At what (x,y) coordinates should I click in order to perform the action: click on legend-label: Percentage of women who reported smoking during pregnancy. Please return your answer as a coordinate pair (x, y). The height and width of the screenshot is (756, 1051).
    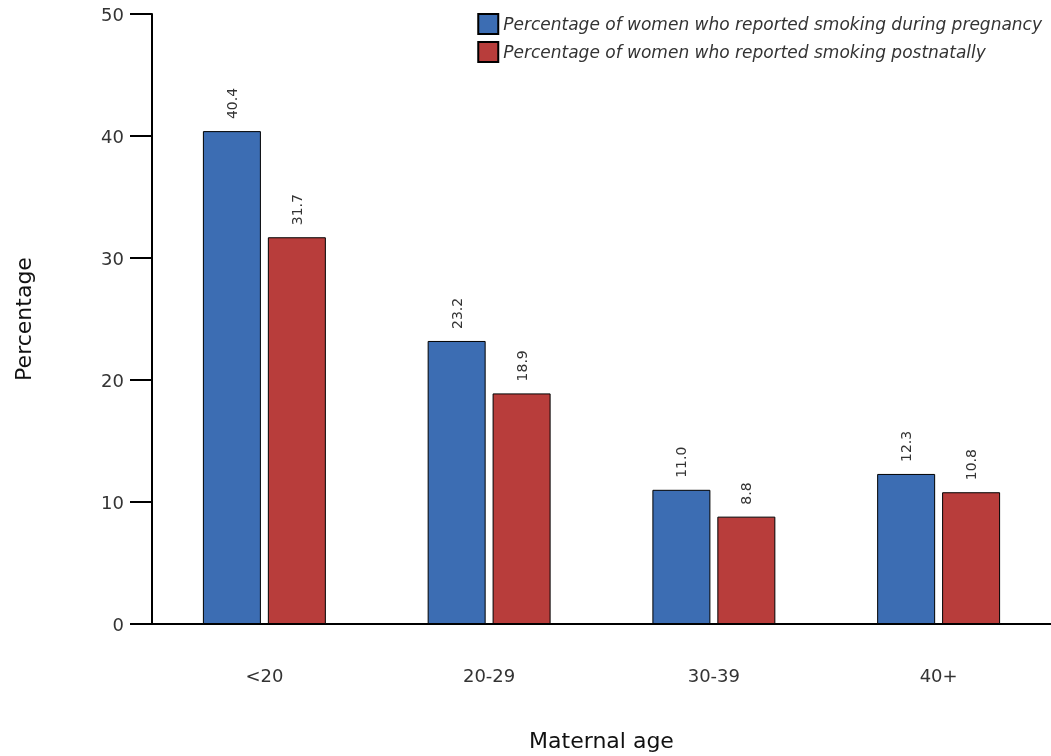
    Looking at the image, I should click on (773, 24).